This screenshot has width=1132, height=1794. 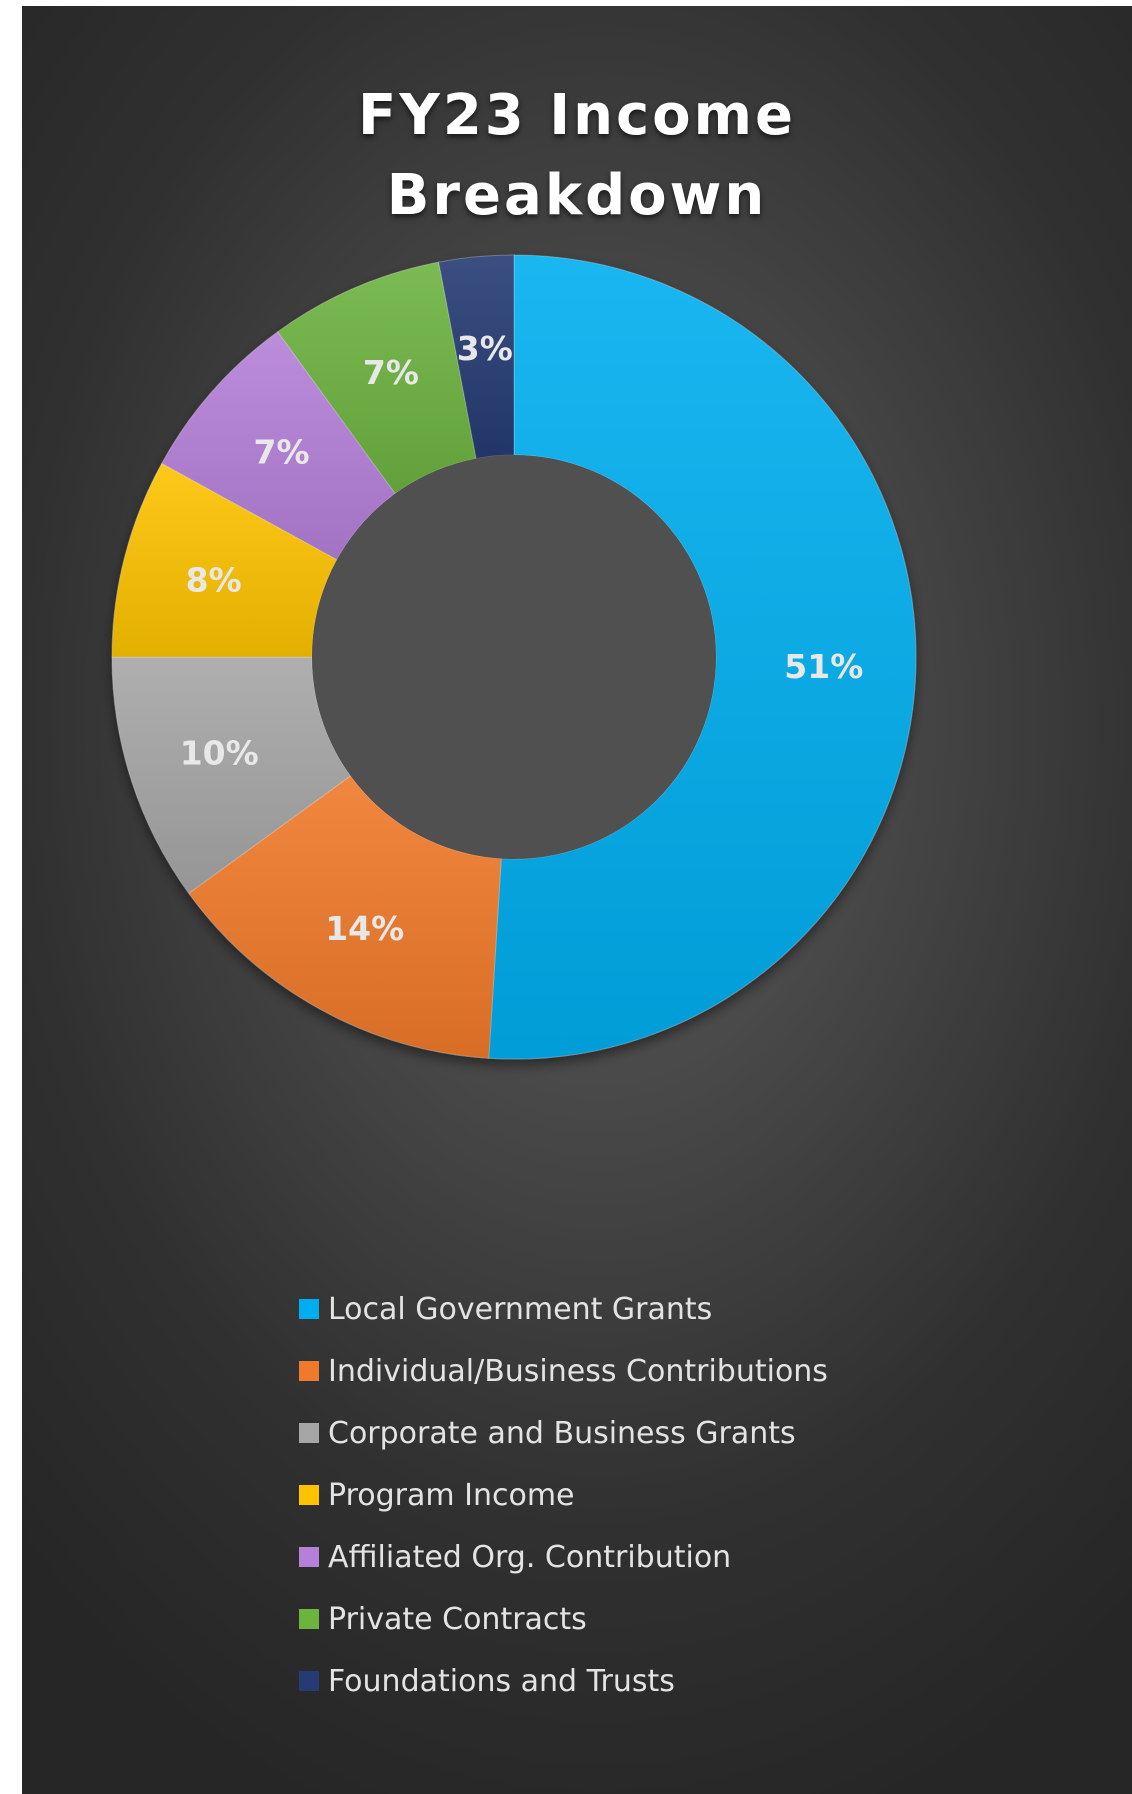 I want to click on legend-swatch-corporate-and-business-grants, so click(x=309, y=1433).